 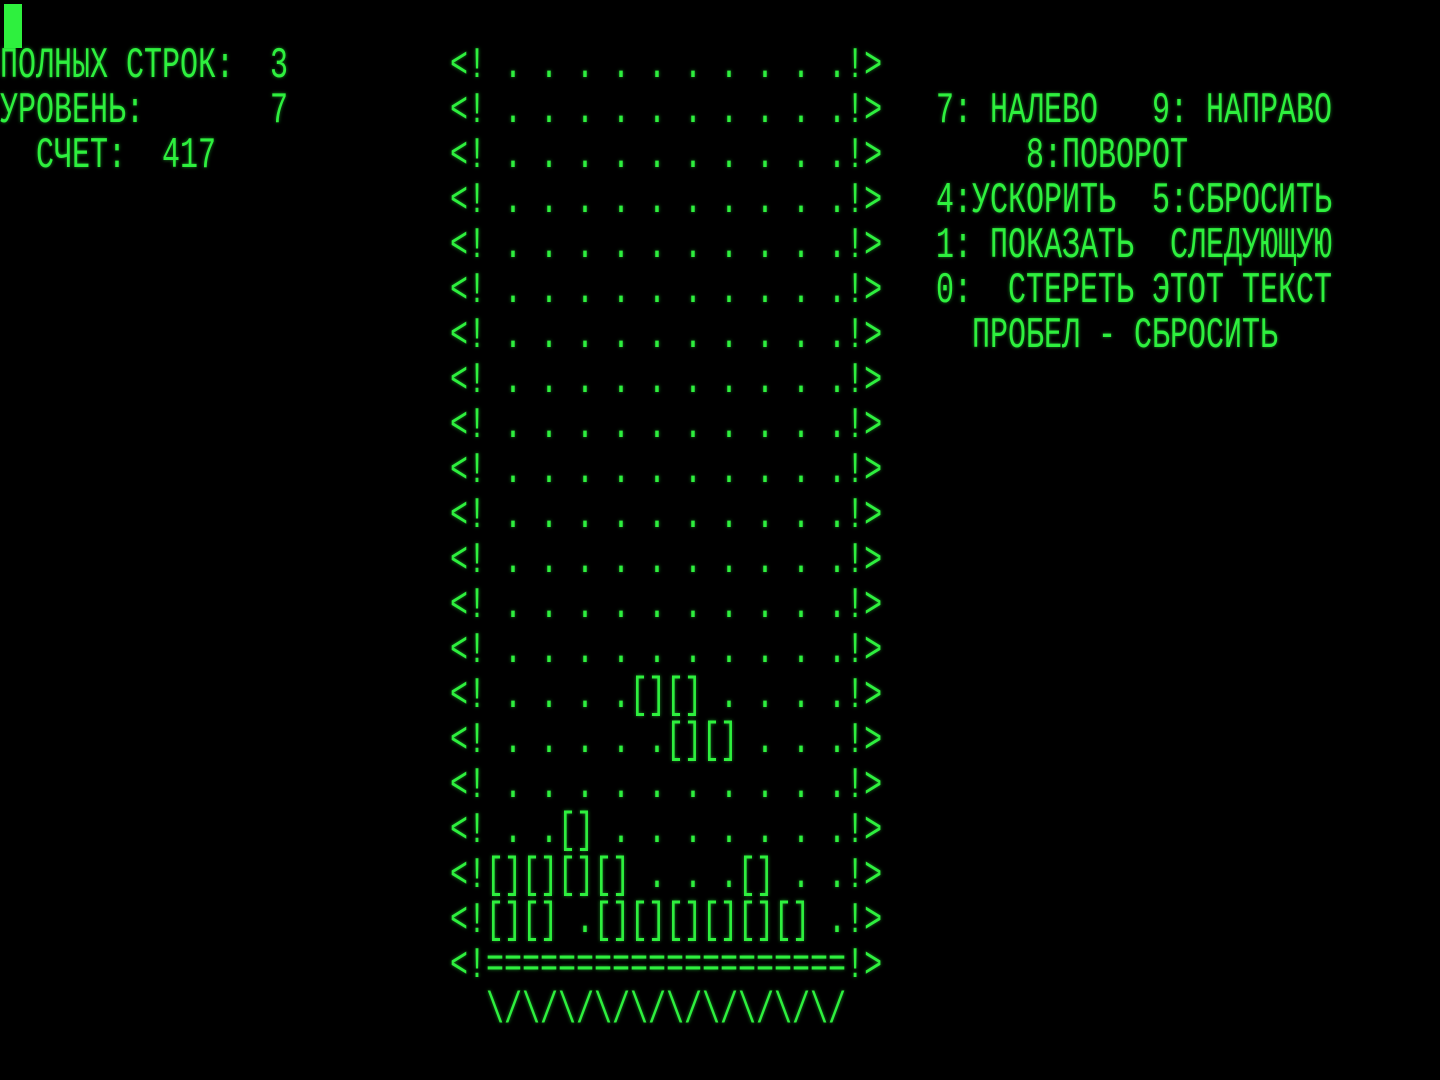 What do you see at coordinates (666, 832) in the screenshot?
I see `well-row: <! . .[] . . . . . . .!>` at bounding box center [666, 832].